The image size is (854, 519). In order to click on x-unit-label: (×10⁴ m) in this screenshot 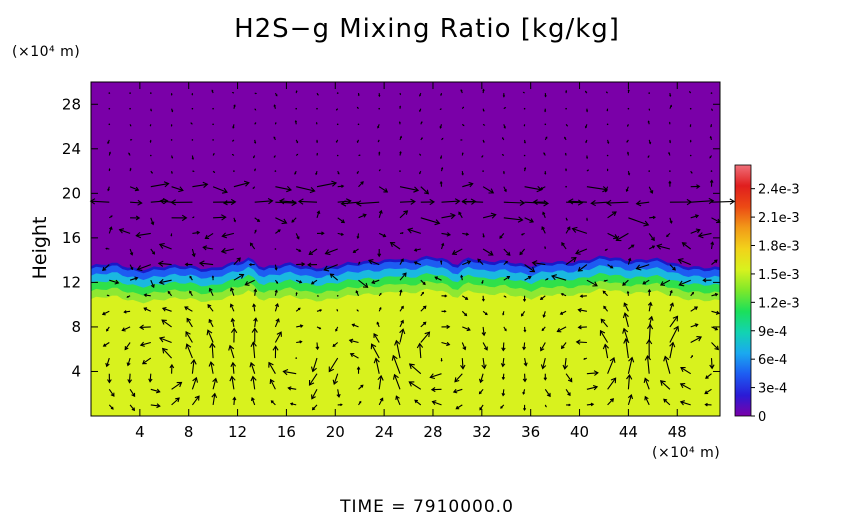, I will do `click(686, 453)`.